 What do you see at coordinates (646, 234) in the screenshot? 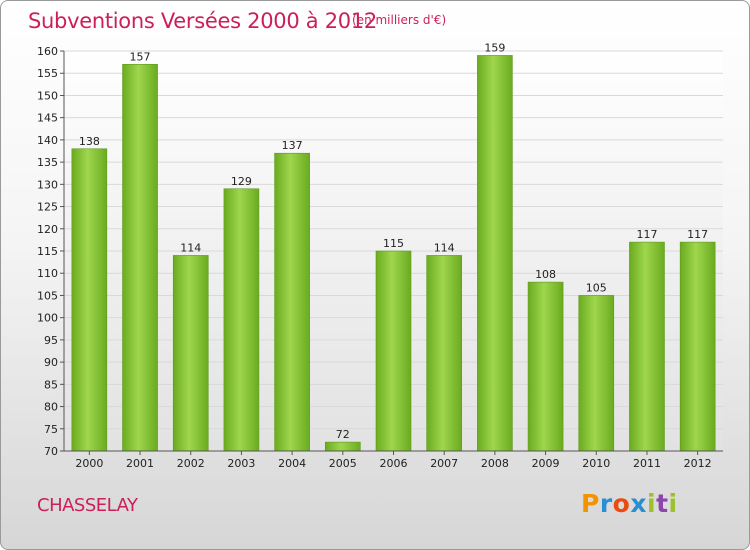
I see `data-label-2011: 117` at bounding box center [646, 234].